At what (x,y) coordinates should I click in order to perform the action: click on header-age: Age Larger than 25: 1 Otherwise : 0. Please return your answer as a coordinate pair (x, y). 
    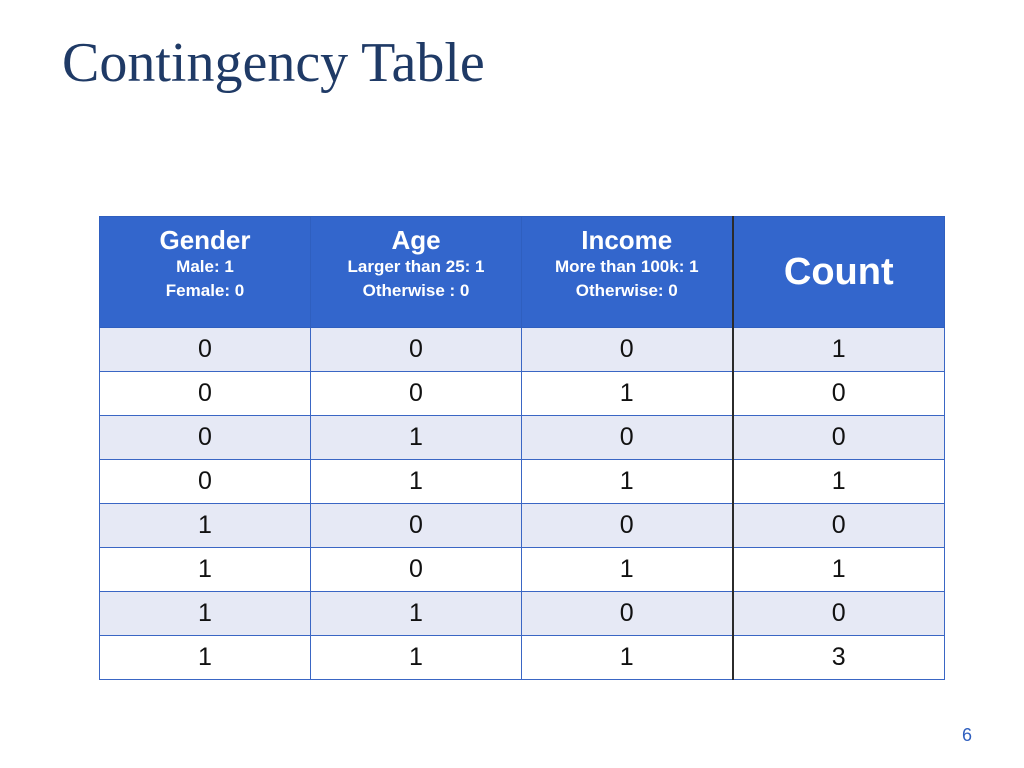
    Looking at the image, I should click on (416, 272).